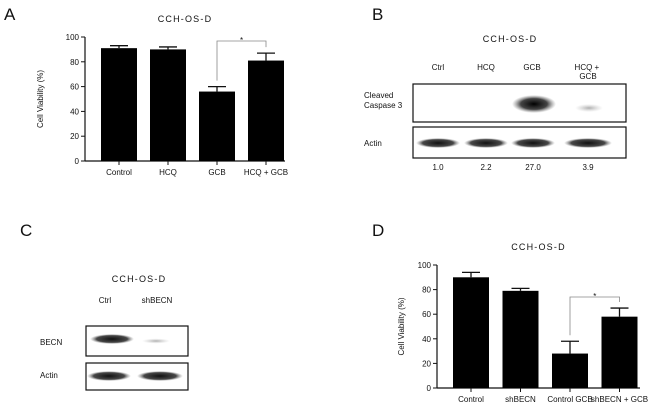 The height and width of the screenshot is (404, 650). I want to click on chart-d-ytick-label-0: 0, so click(429, 388).